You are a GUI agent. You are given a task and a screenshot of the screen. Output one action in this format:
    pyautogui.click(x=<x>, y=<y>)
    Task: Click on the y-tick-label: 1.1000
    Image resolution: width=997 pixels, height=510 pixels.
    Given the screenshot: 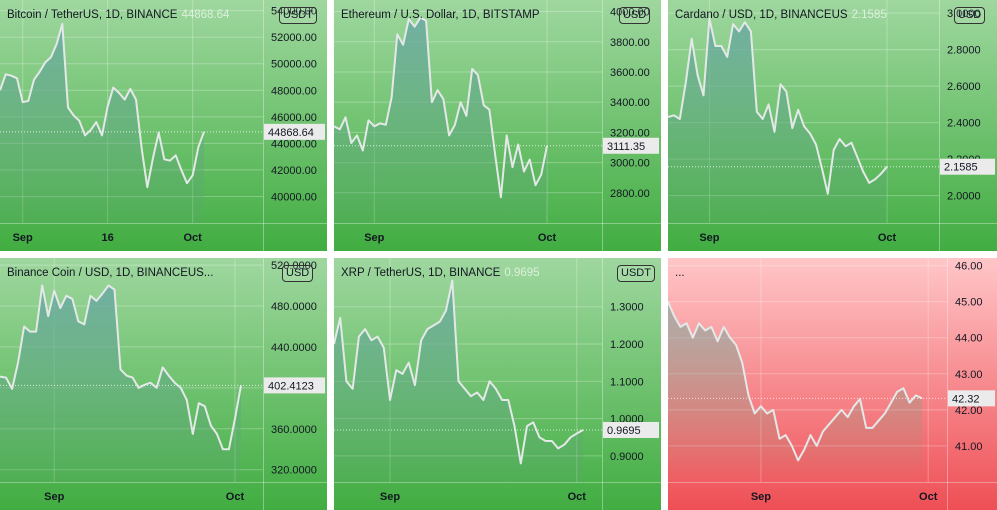 What is the action you would take?
    pyautogui.click(x=627, y=382)
    